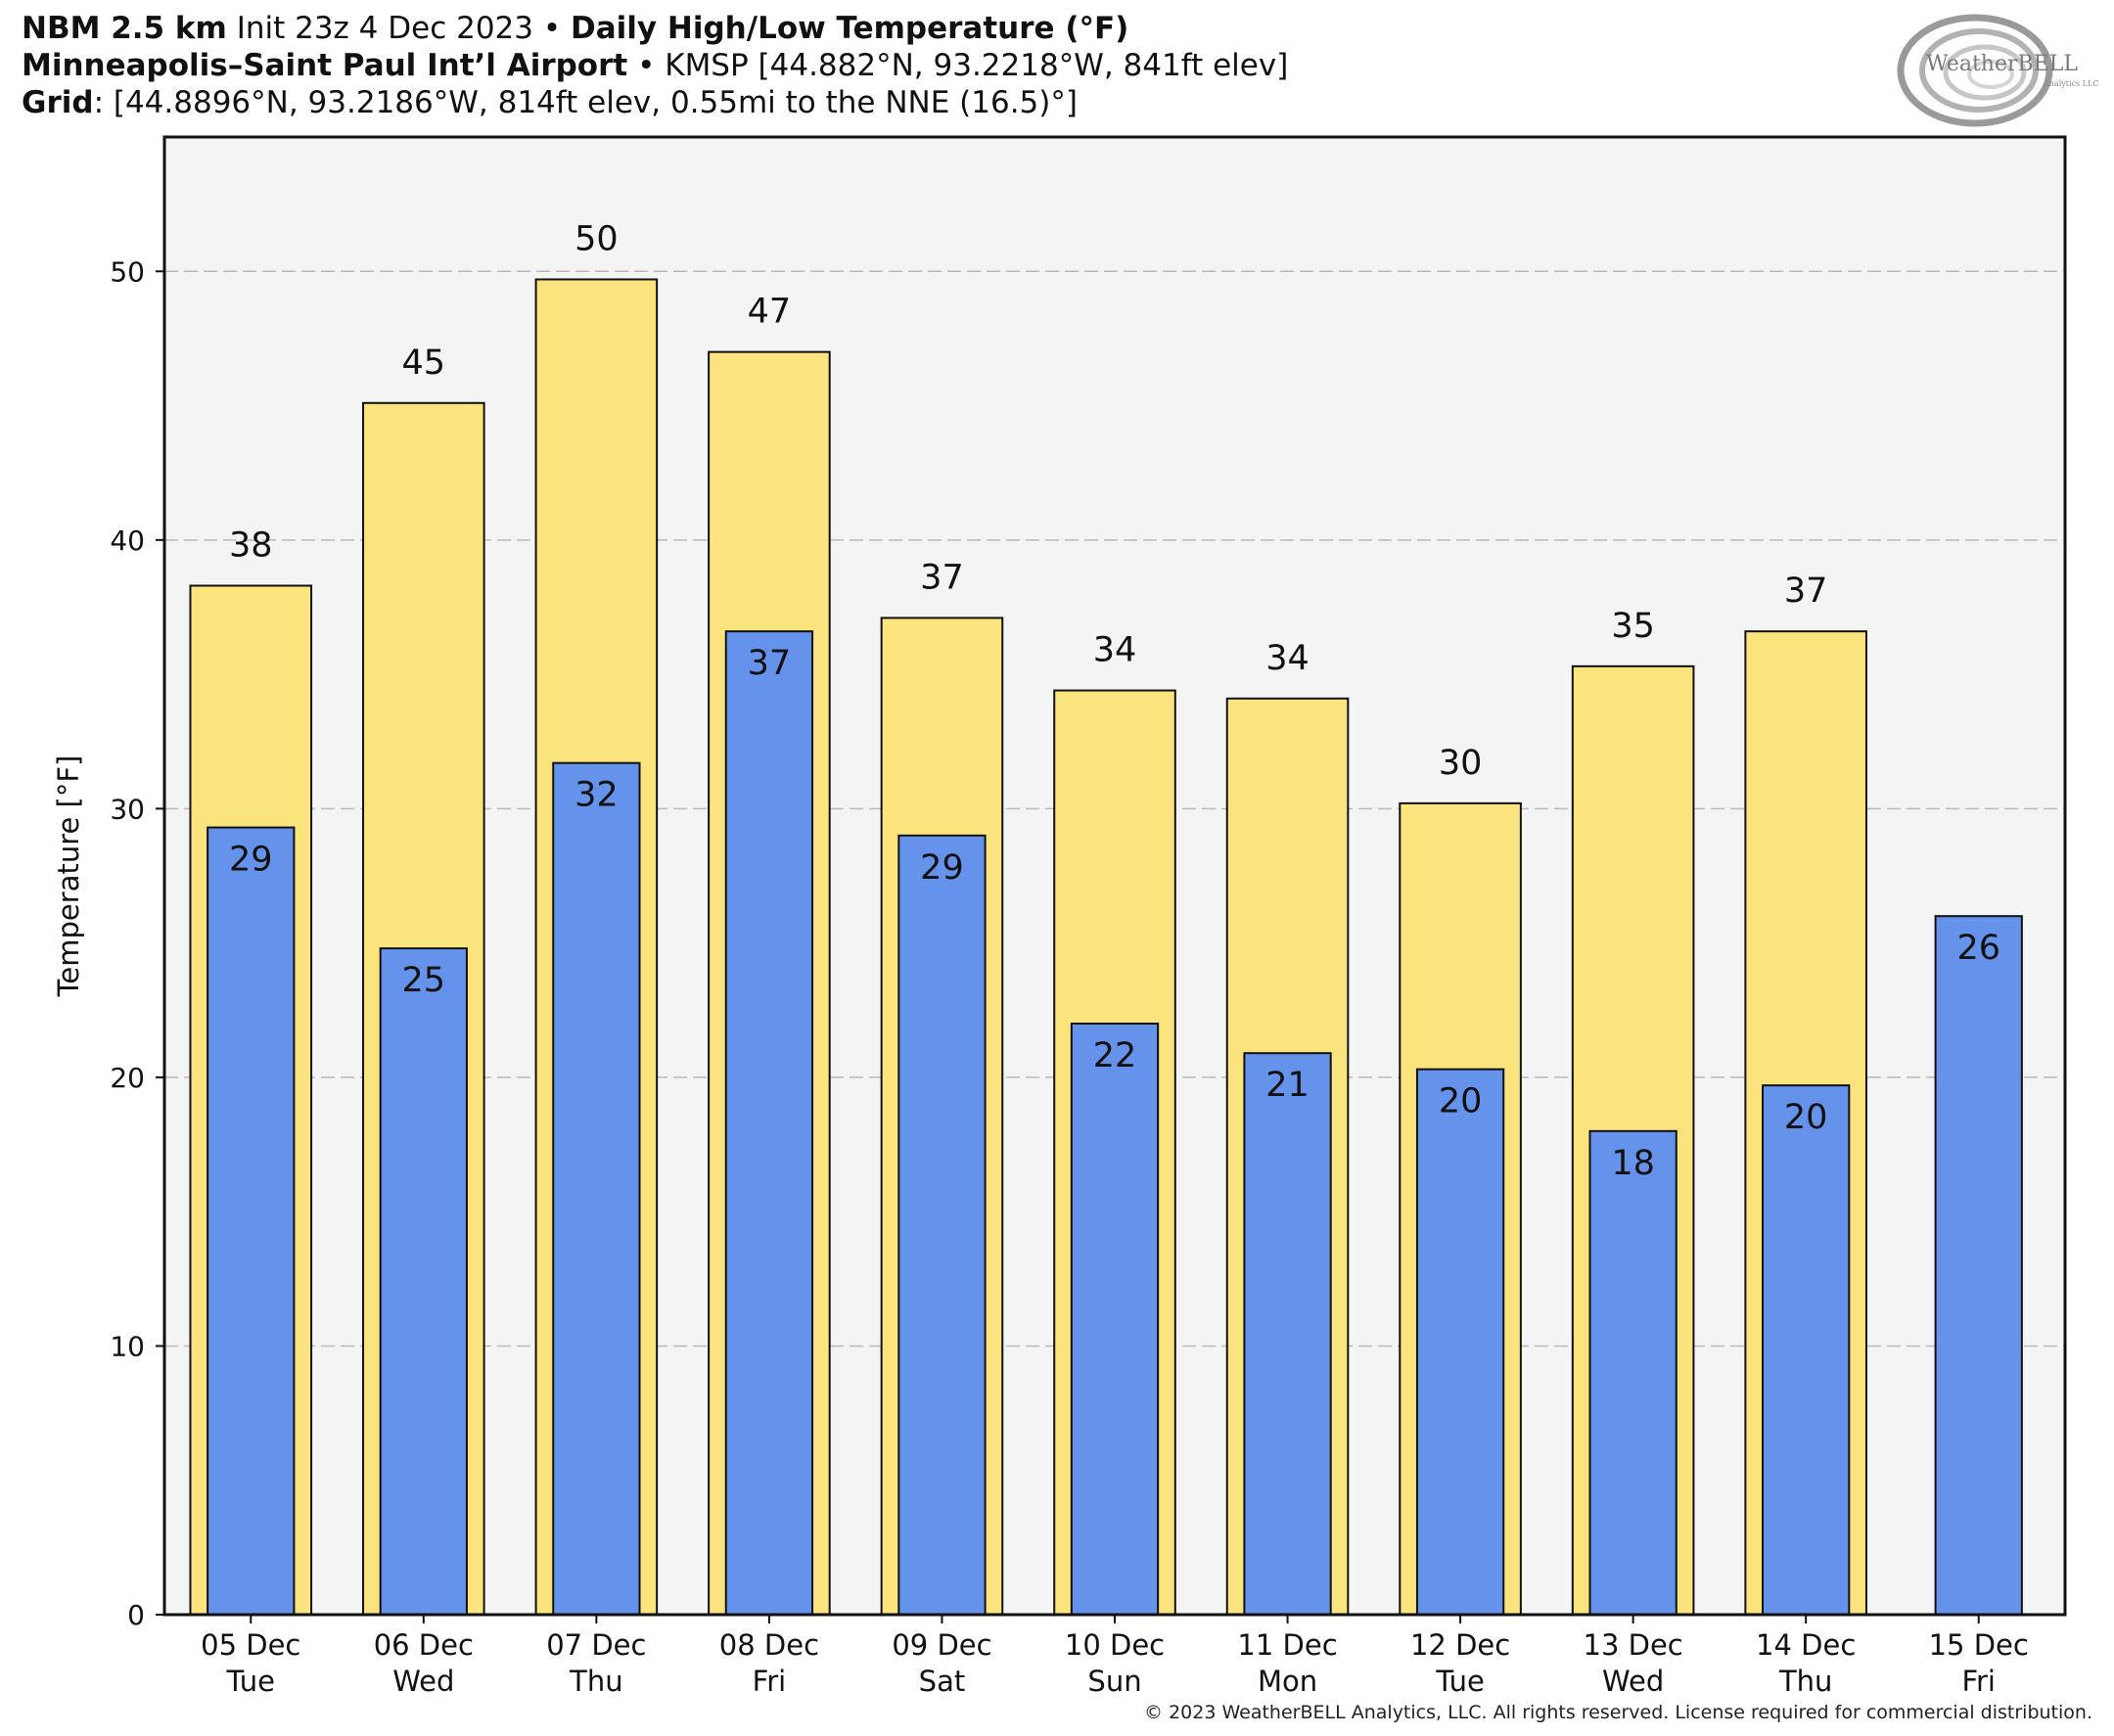 Image resolution: width=2114 pixels, height=1736 pixels. Describe the element at coordinates (1115, 1055) in the screenshot. I see `low-temp-label: 22` at that location.